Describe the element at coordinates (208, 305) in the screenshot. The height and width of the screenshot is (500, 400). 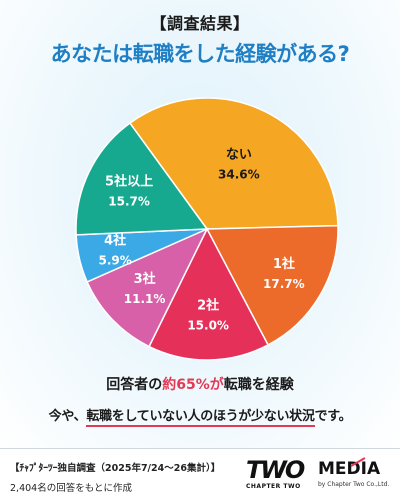
I see `slice-label-2: 2社` at that location.